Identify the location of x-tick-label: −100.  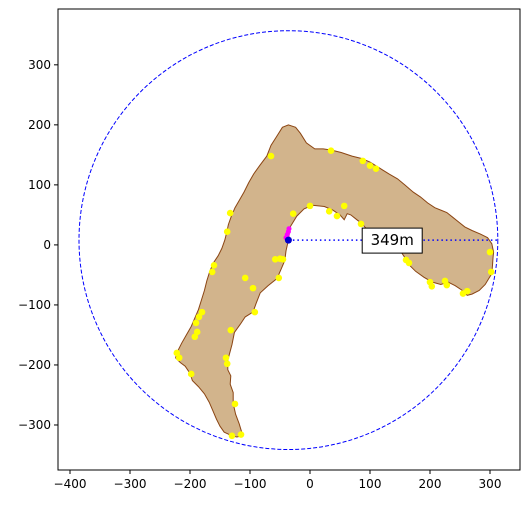
(250, 484).